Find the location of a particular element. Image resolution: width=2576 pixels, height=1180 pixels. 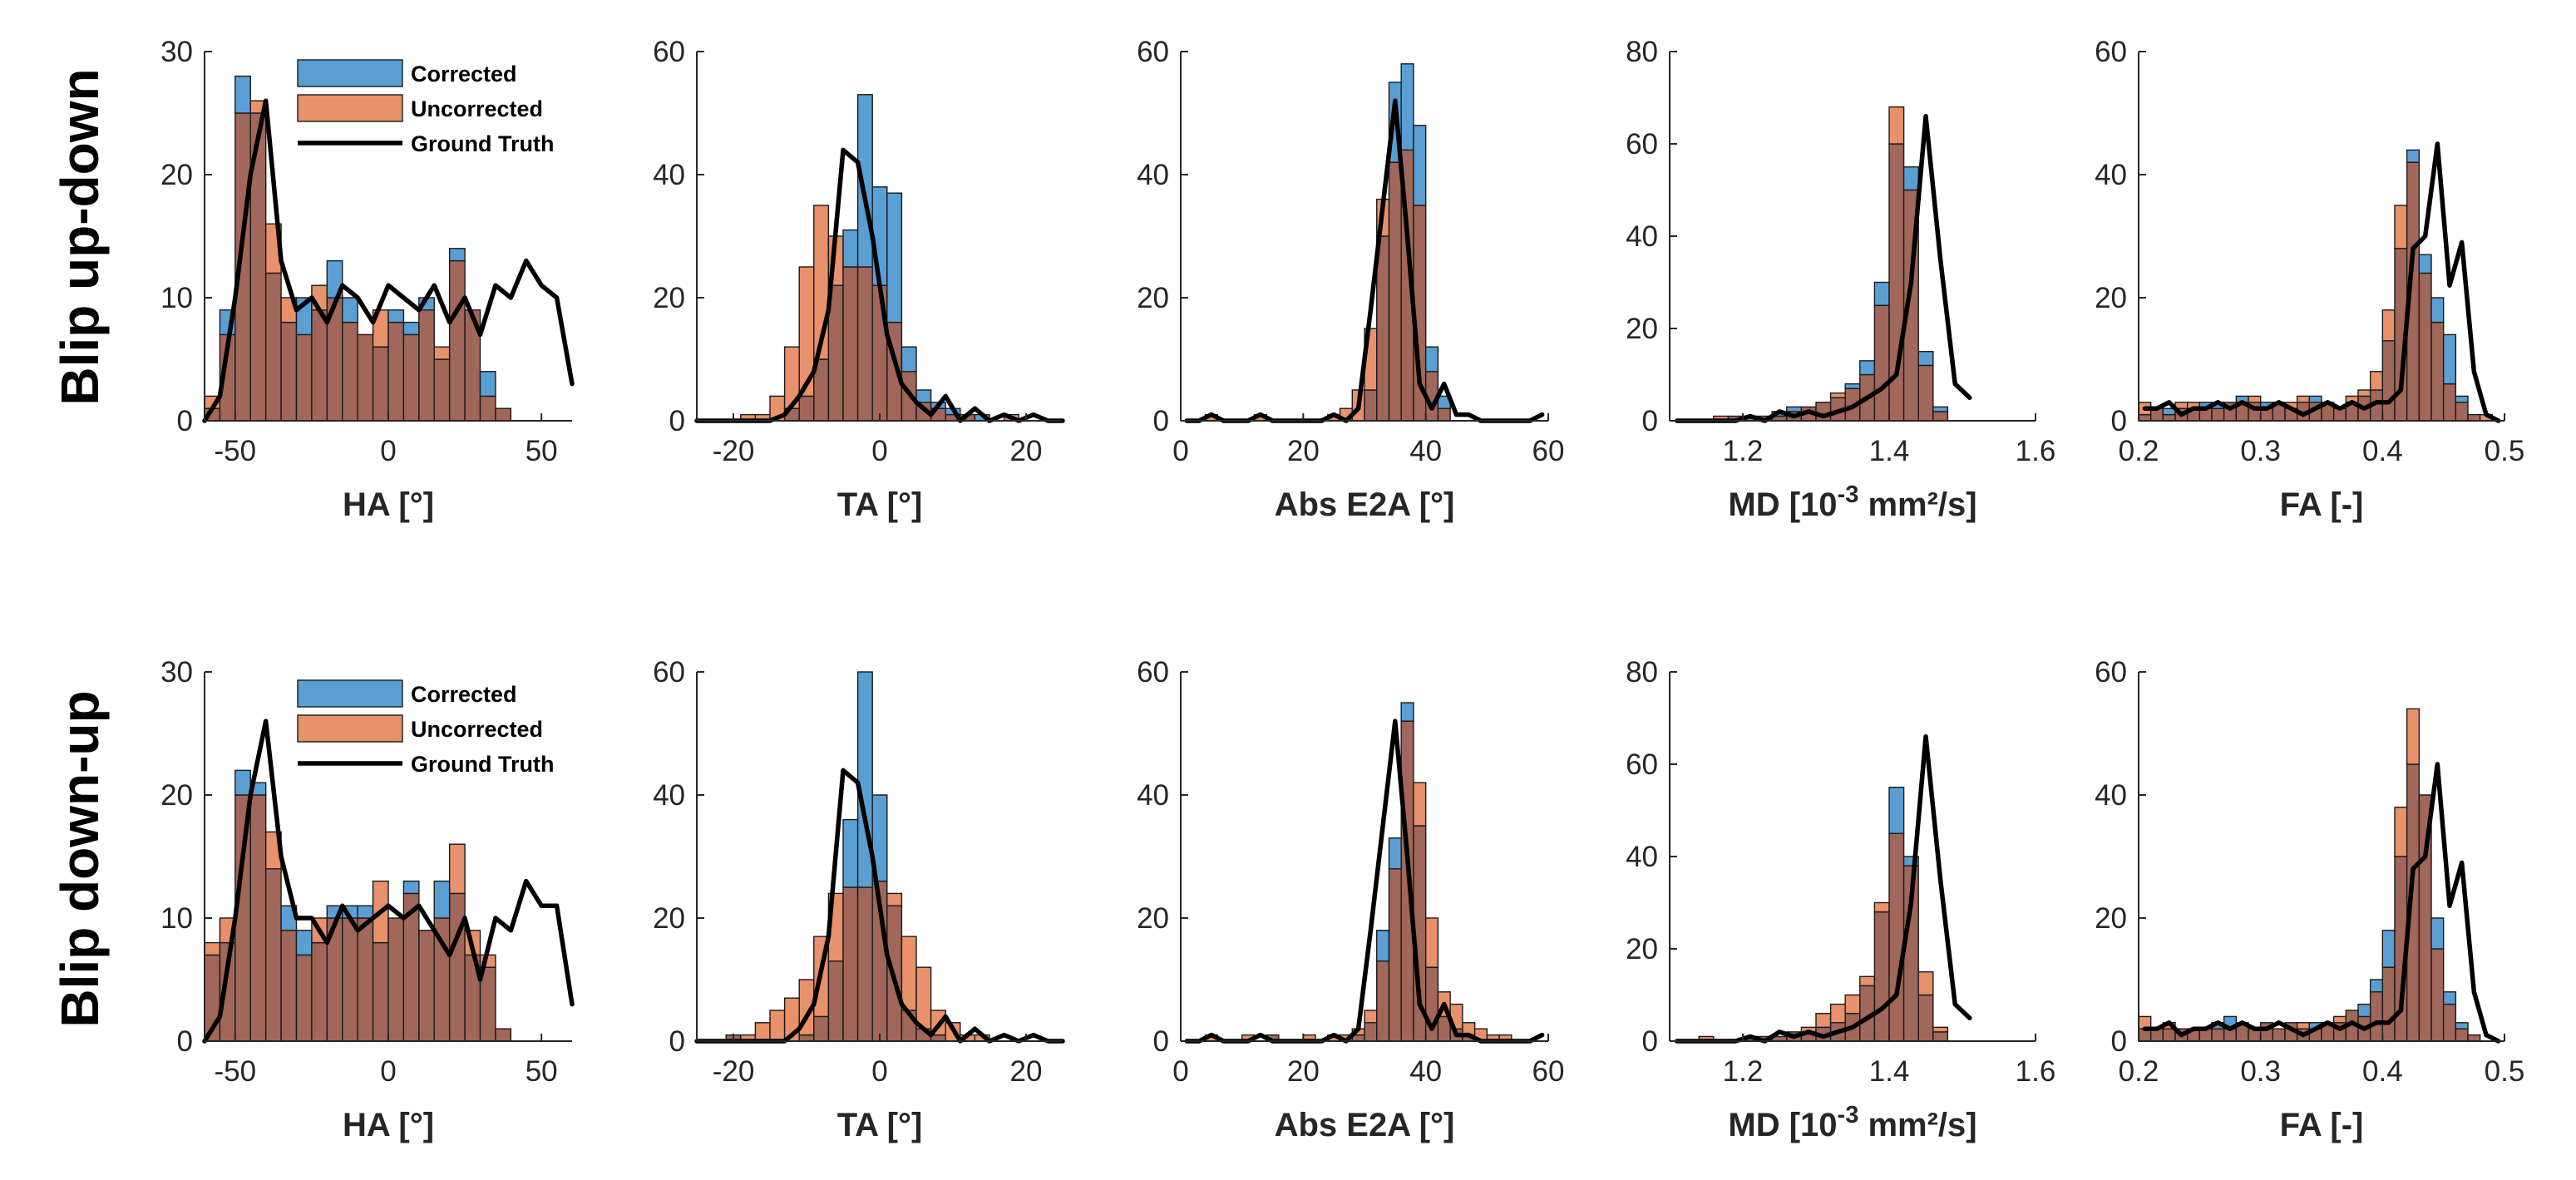

x-tick-label: -20 is located at coordinates (734, 1072).